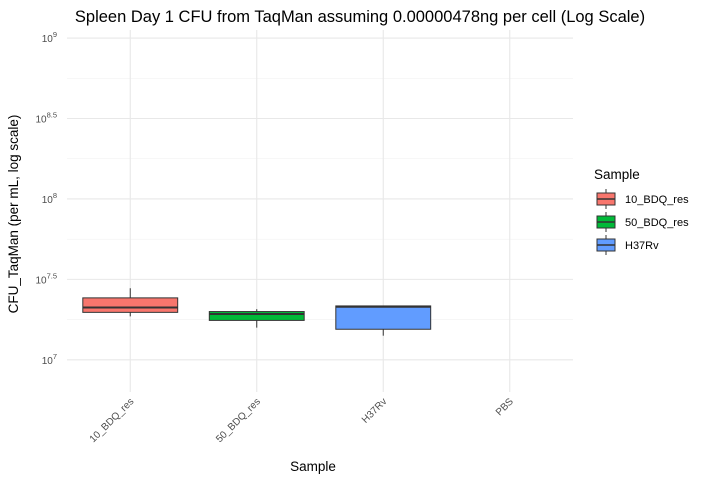 The image size is (708, 481). I want to click on legend-label: 50_BDQ_res, so click(657, 223).